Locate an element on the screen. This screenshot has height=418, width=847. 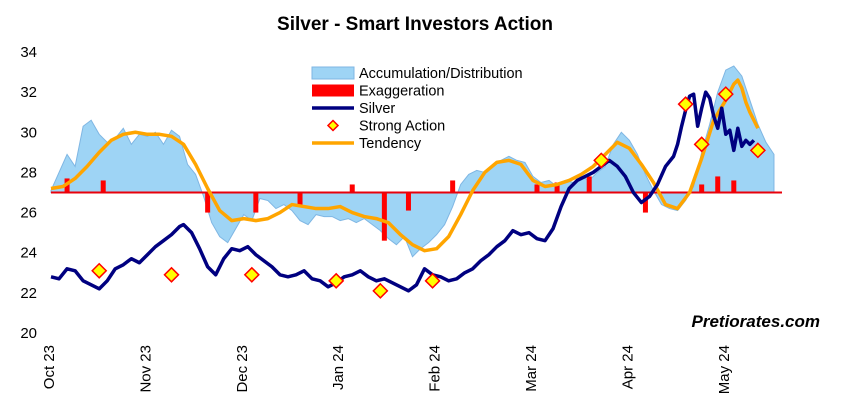
legend-label: Exaggeration is located at coordinates (401, 92).